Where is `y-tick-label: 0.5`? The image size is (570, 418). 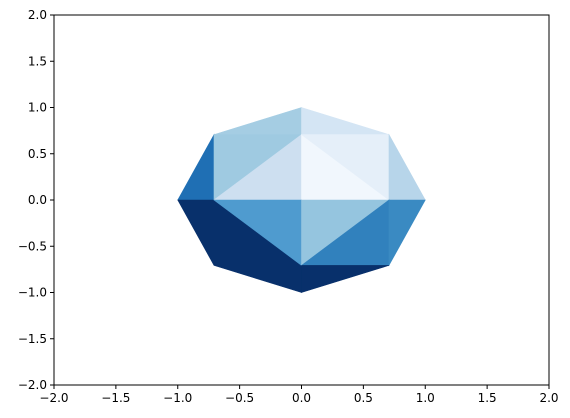 y-tick-label: 0.5 is located at coordinates (37, 154).